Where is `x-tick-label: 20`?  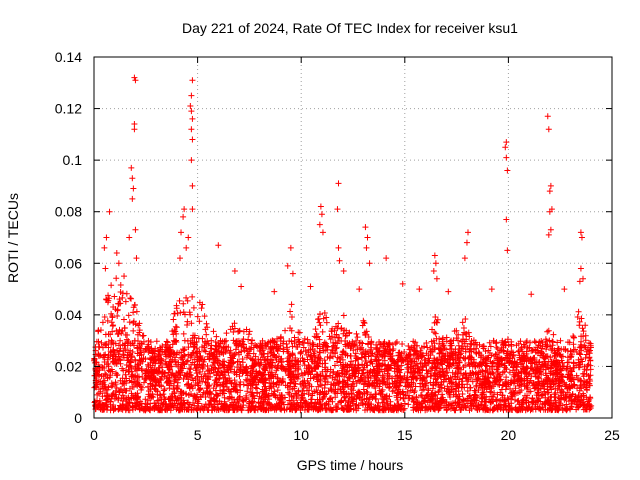
x-tick-label: 20 is located at coordinates (509, 435).